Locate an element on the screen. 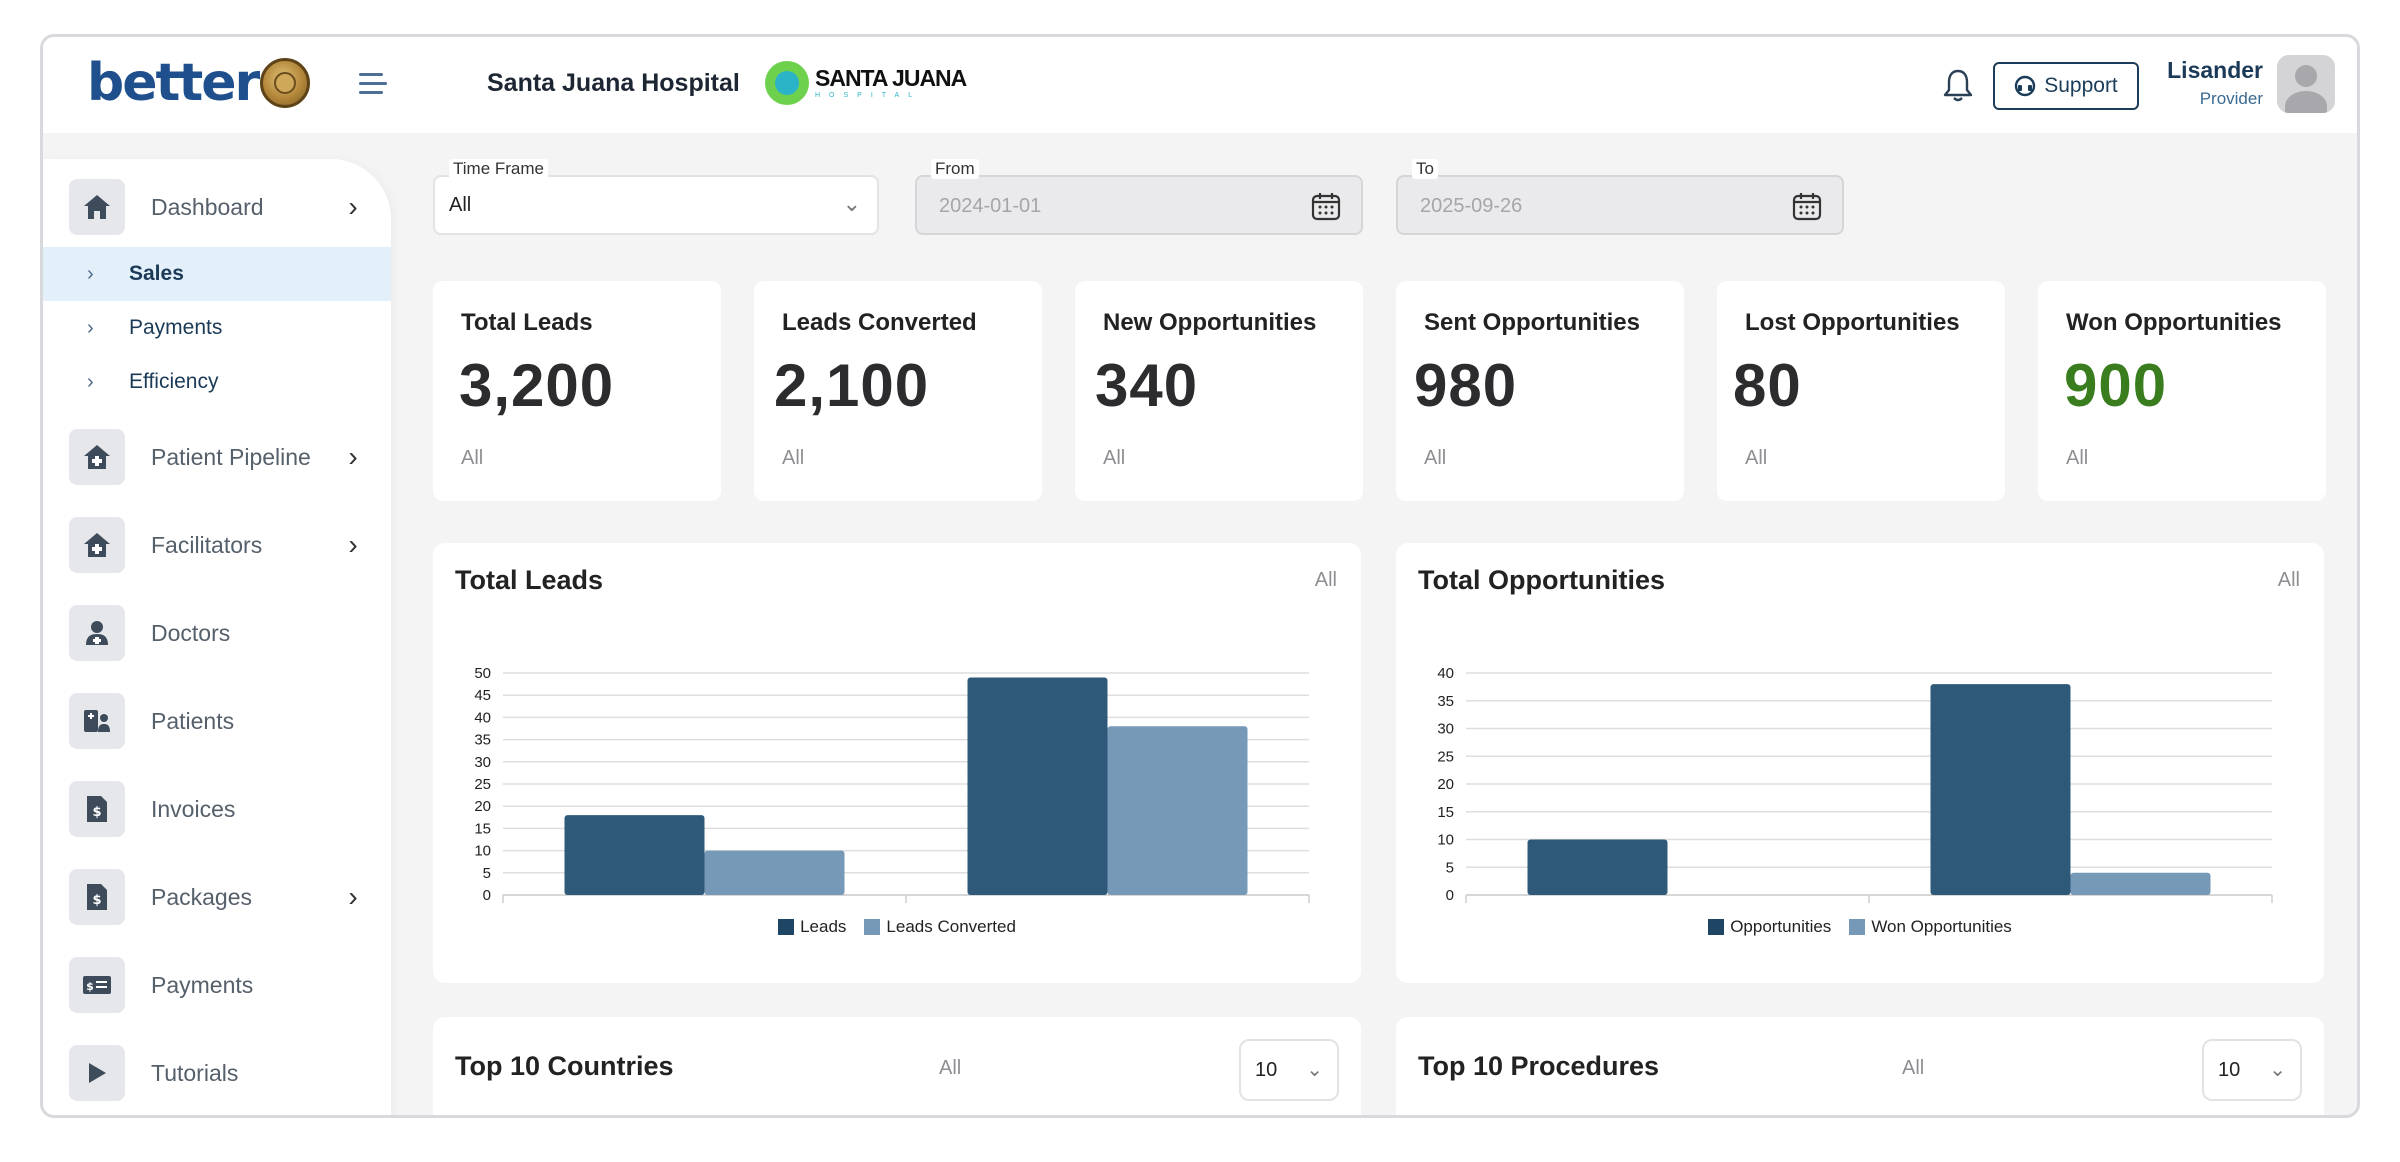  user-name: Lisander is located at coordinates (2215, 70).